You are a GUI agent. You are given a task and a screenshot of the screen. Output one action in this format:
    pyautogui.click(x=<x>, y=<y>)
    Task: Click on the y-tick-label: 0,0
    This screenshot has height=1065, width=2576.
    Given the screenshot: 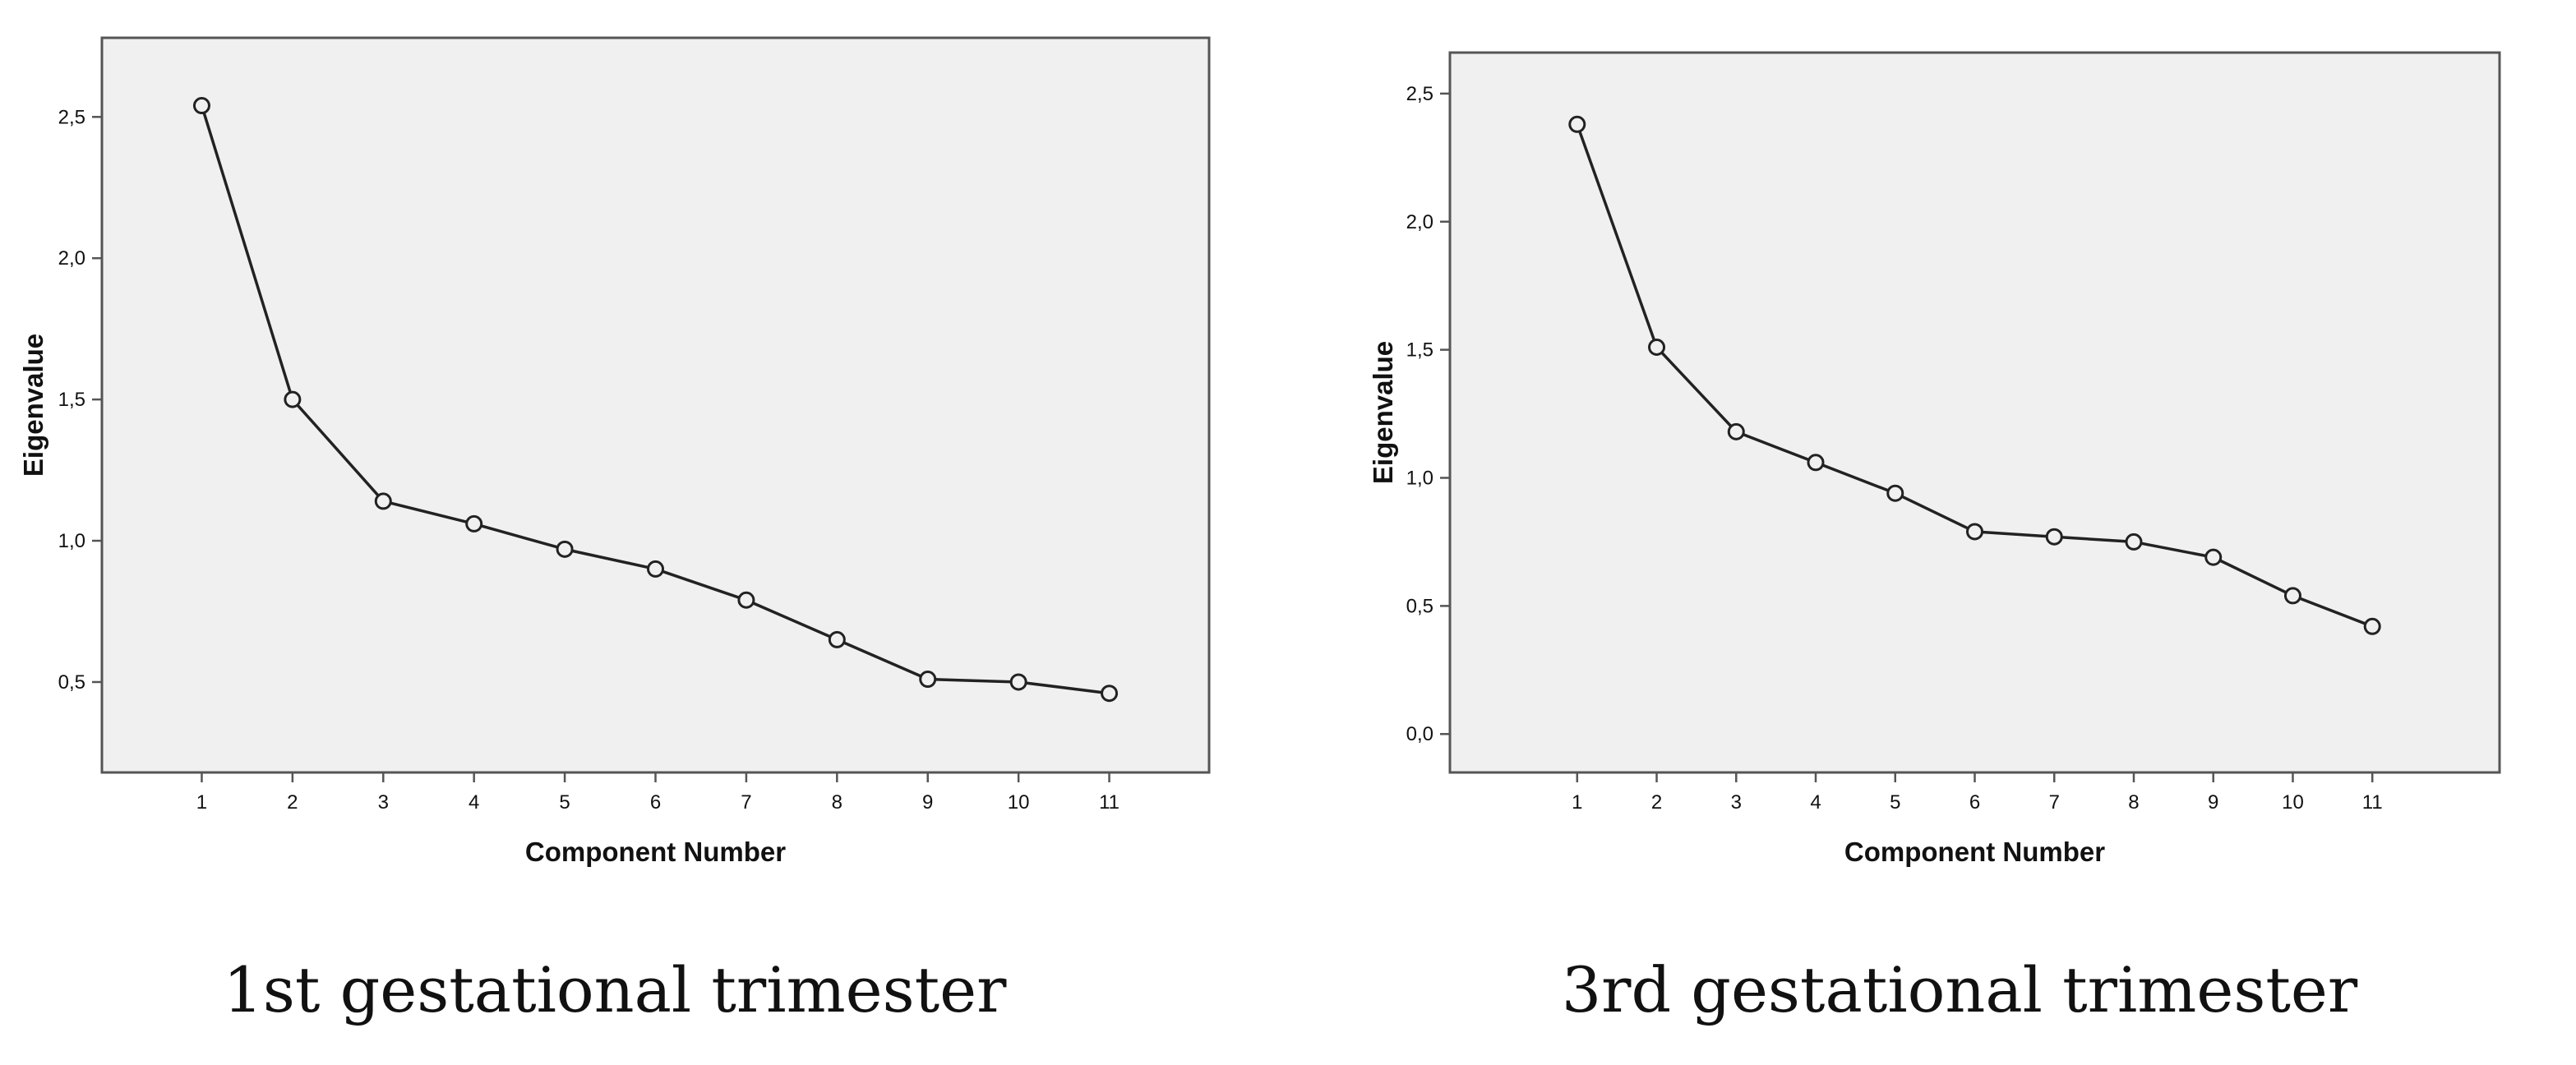 What is the action you would take?
    pyautogui.click(x=1420, y=734)
    